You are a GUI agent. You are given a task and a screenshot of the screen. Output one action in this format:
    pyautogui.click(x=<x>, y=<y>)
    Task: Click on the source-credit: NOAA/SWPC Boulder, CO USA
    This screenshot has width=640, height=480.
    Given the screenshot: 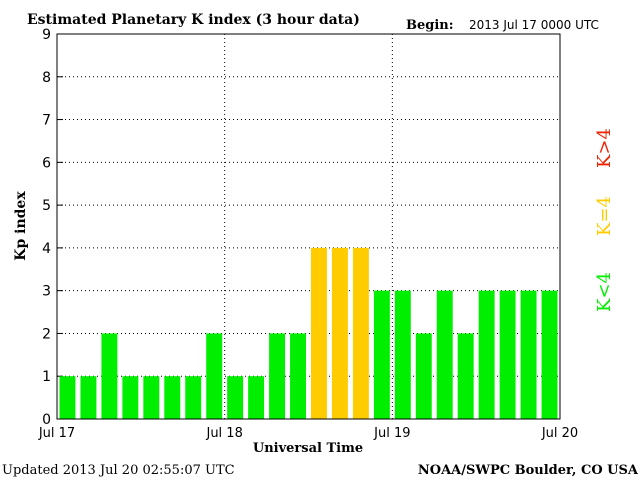 What is the action you would take?
    pyautogui.click(x=528, y=470)
    